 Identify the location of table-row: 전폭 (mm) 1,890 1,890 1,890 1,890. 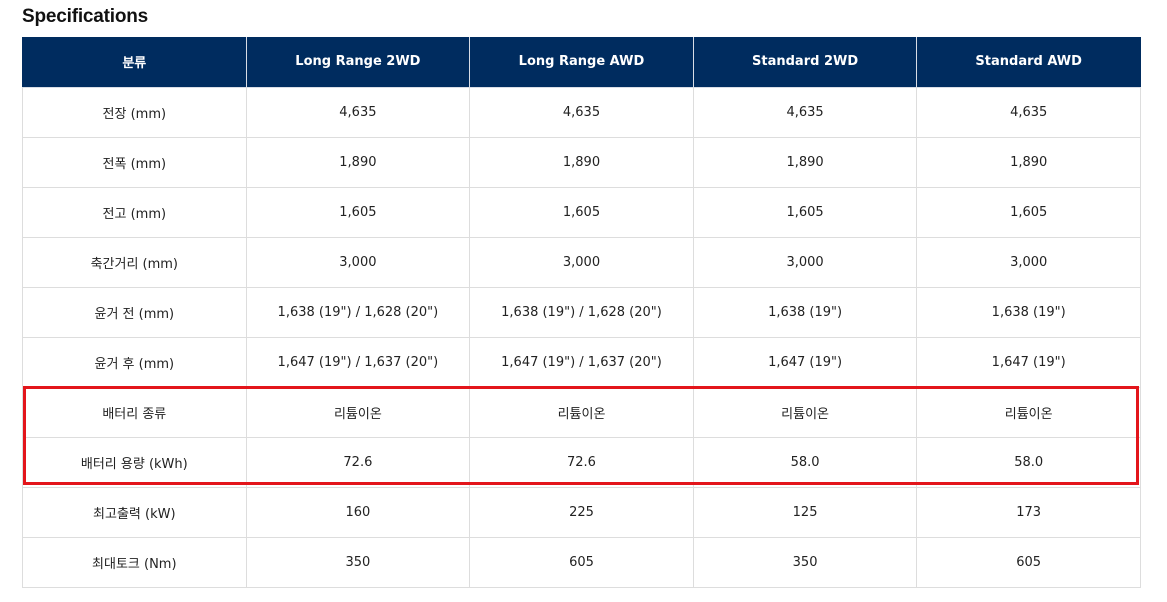
(581, 162).